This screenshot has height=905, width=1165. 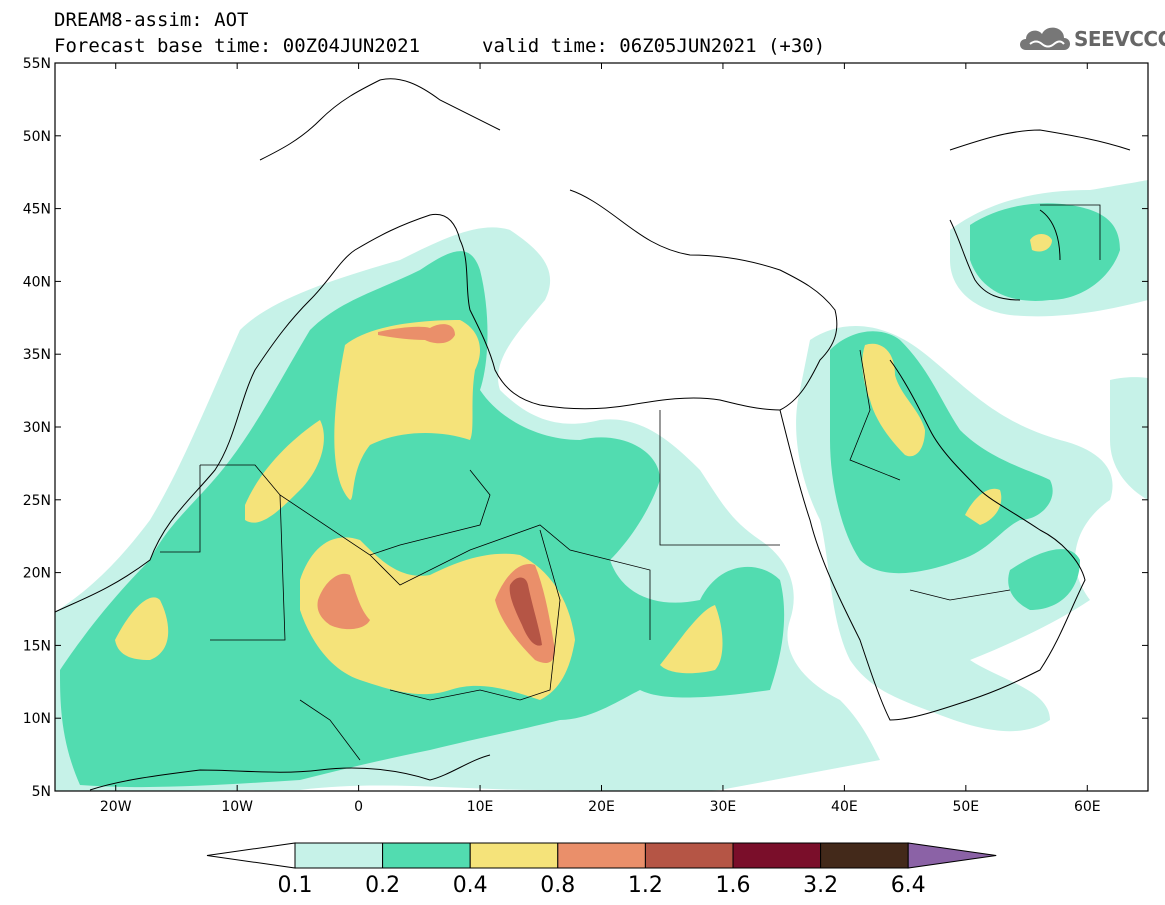 What do you see at coordinates (525, 611) in the screenshot?
I see `aot-contour-1.2` at bounding box center [525, 611].